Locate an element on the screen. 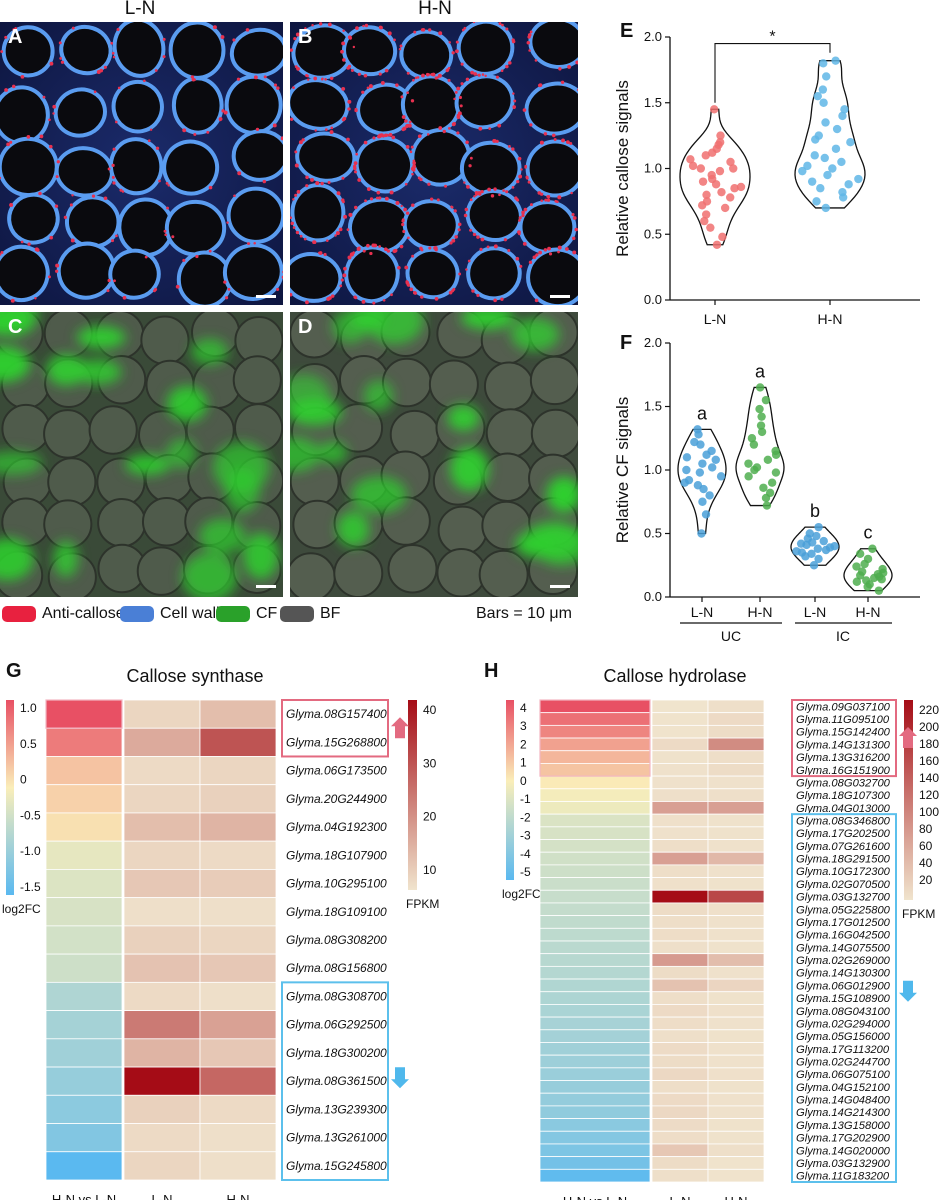 The image size is (952, 1200). significance-mark: * is located at coordinates (772, 37).